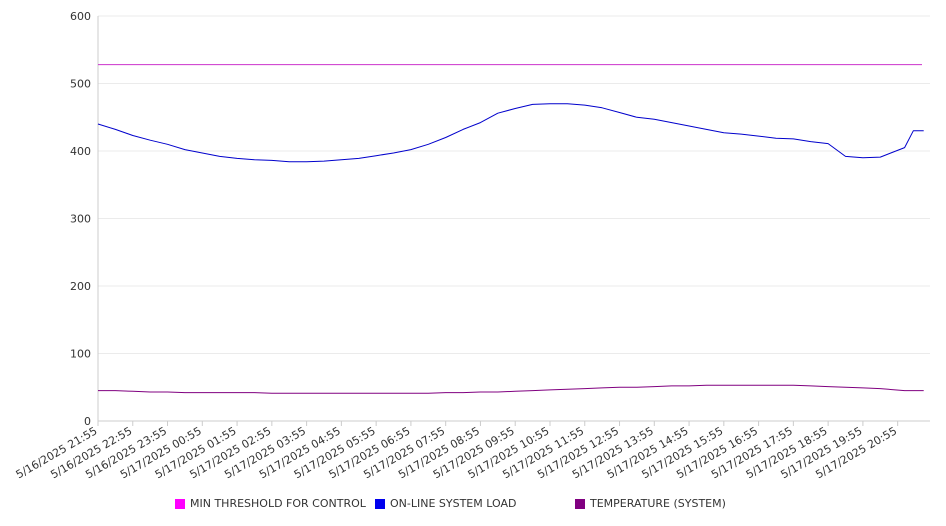 This screenshot has height=526, width=946. I want to click on legend-label-threshold: MIN THRESHOLD FOR CONTROL, so click(278, 503).